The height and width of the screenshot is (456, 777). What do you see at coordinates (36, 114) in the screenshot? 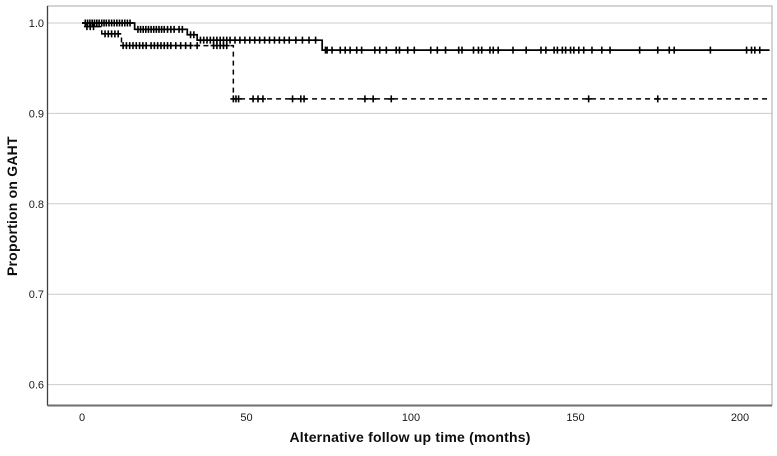
I see `y-tick-label: 0.9` at bounding box center [36, 114].